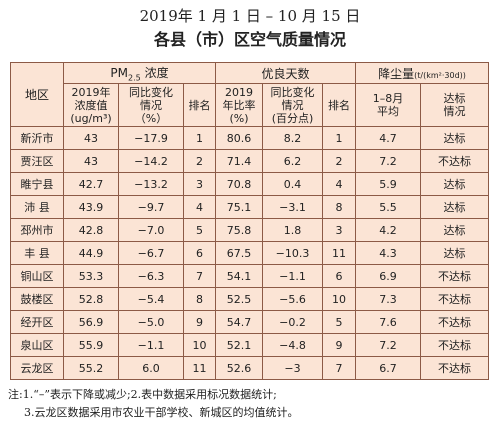  Describe the element at coordinates (154, 72) in the screenshot. I see `header-text: 浓度` at that location.